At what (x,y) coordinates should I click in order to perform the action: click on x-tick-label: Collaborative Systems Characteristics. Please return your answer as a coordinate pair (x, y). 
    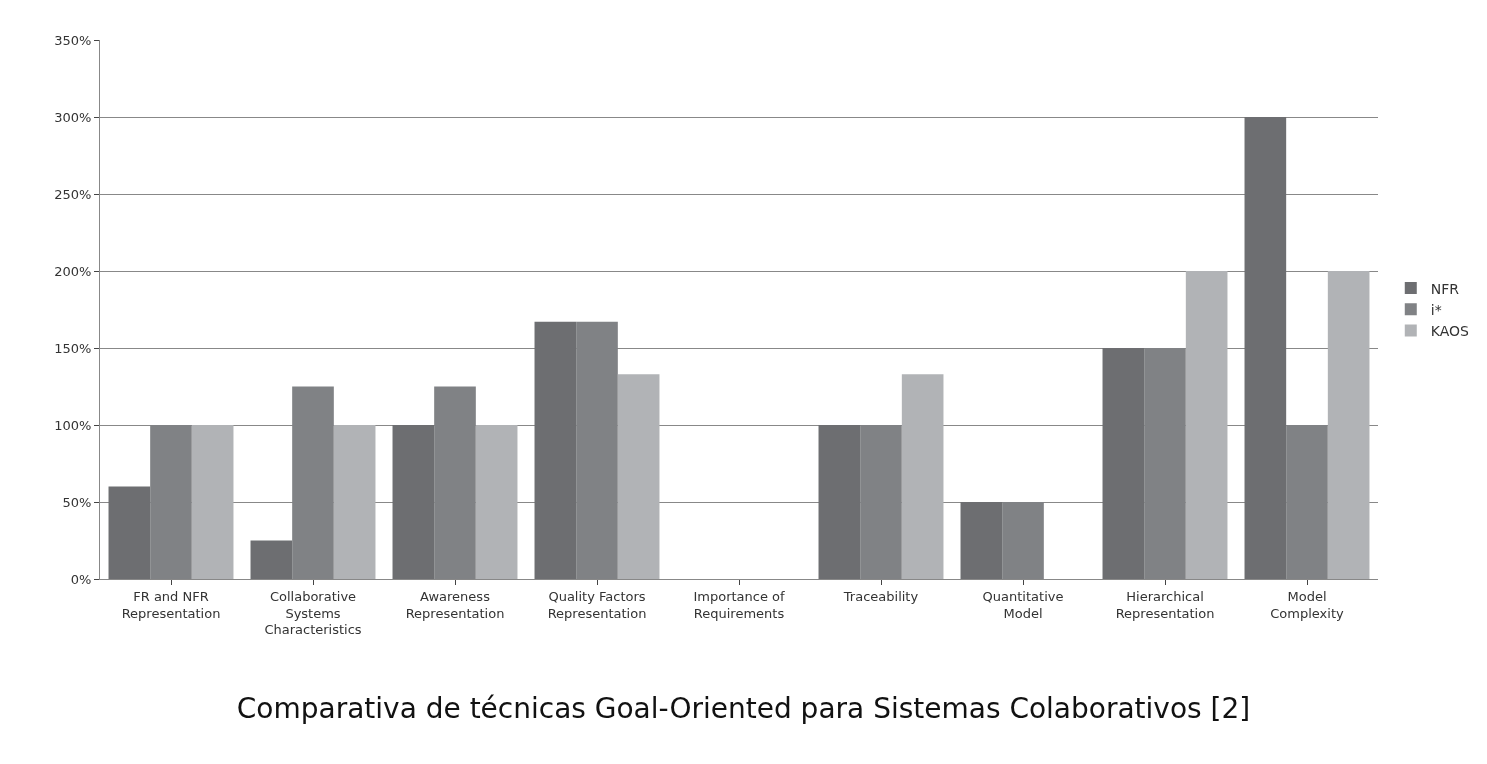
    Looking at the image, I should click on (313, 613).